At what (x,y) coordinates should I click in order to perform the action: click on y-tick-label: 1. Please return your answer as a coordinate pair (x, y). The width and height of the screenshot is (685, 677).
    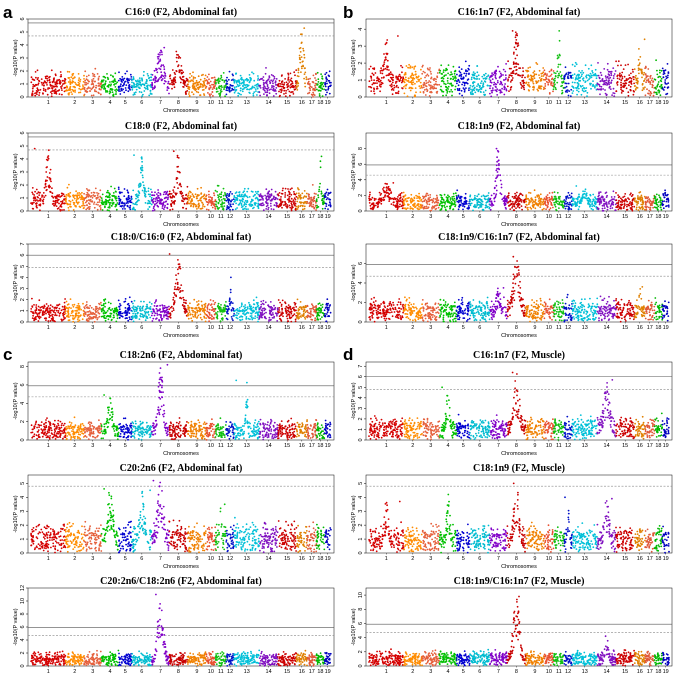
    Looking at the image, I should click on (23, 310).